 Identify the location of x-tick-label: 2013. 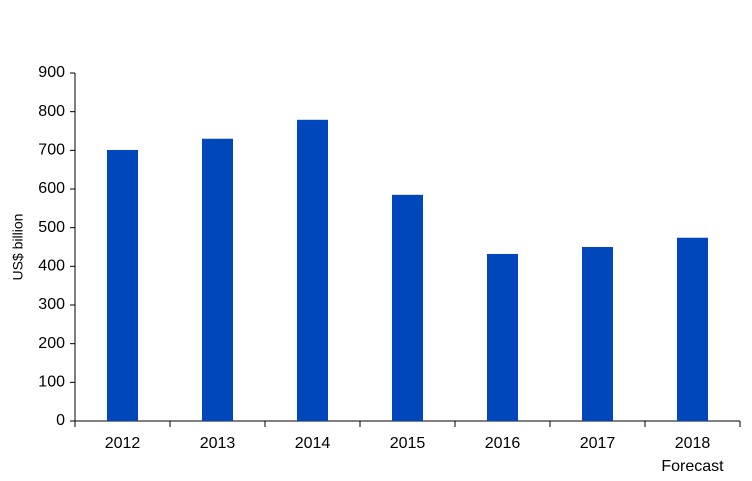
(218, 443).